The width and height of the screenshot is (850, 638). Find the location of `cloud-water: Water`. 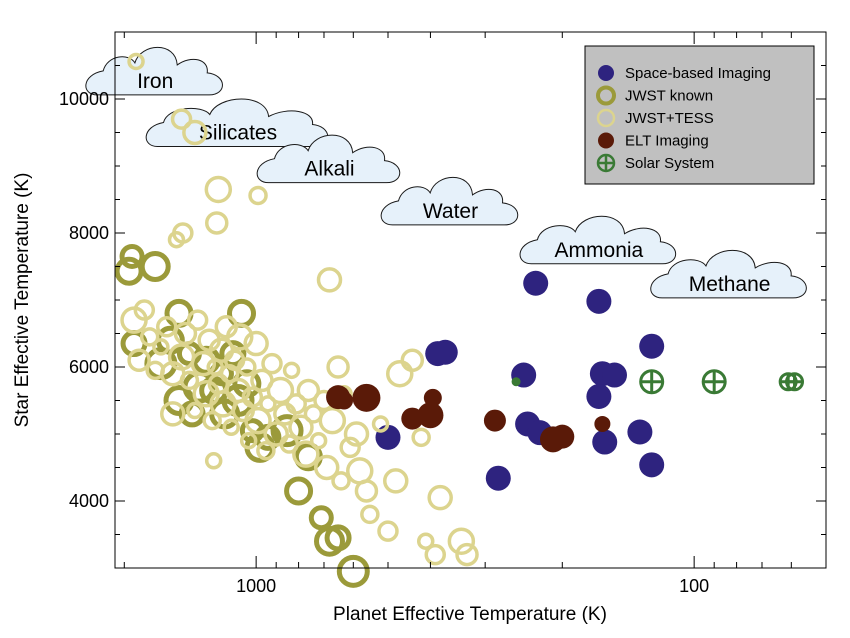

cloud-water: Water is located at coordinates (449, 201).